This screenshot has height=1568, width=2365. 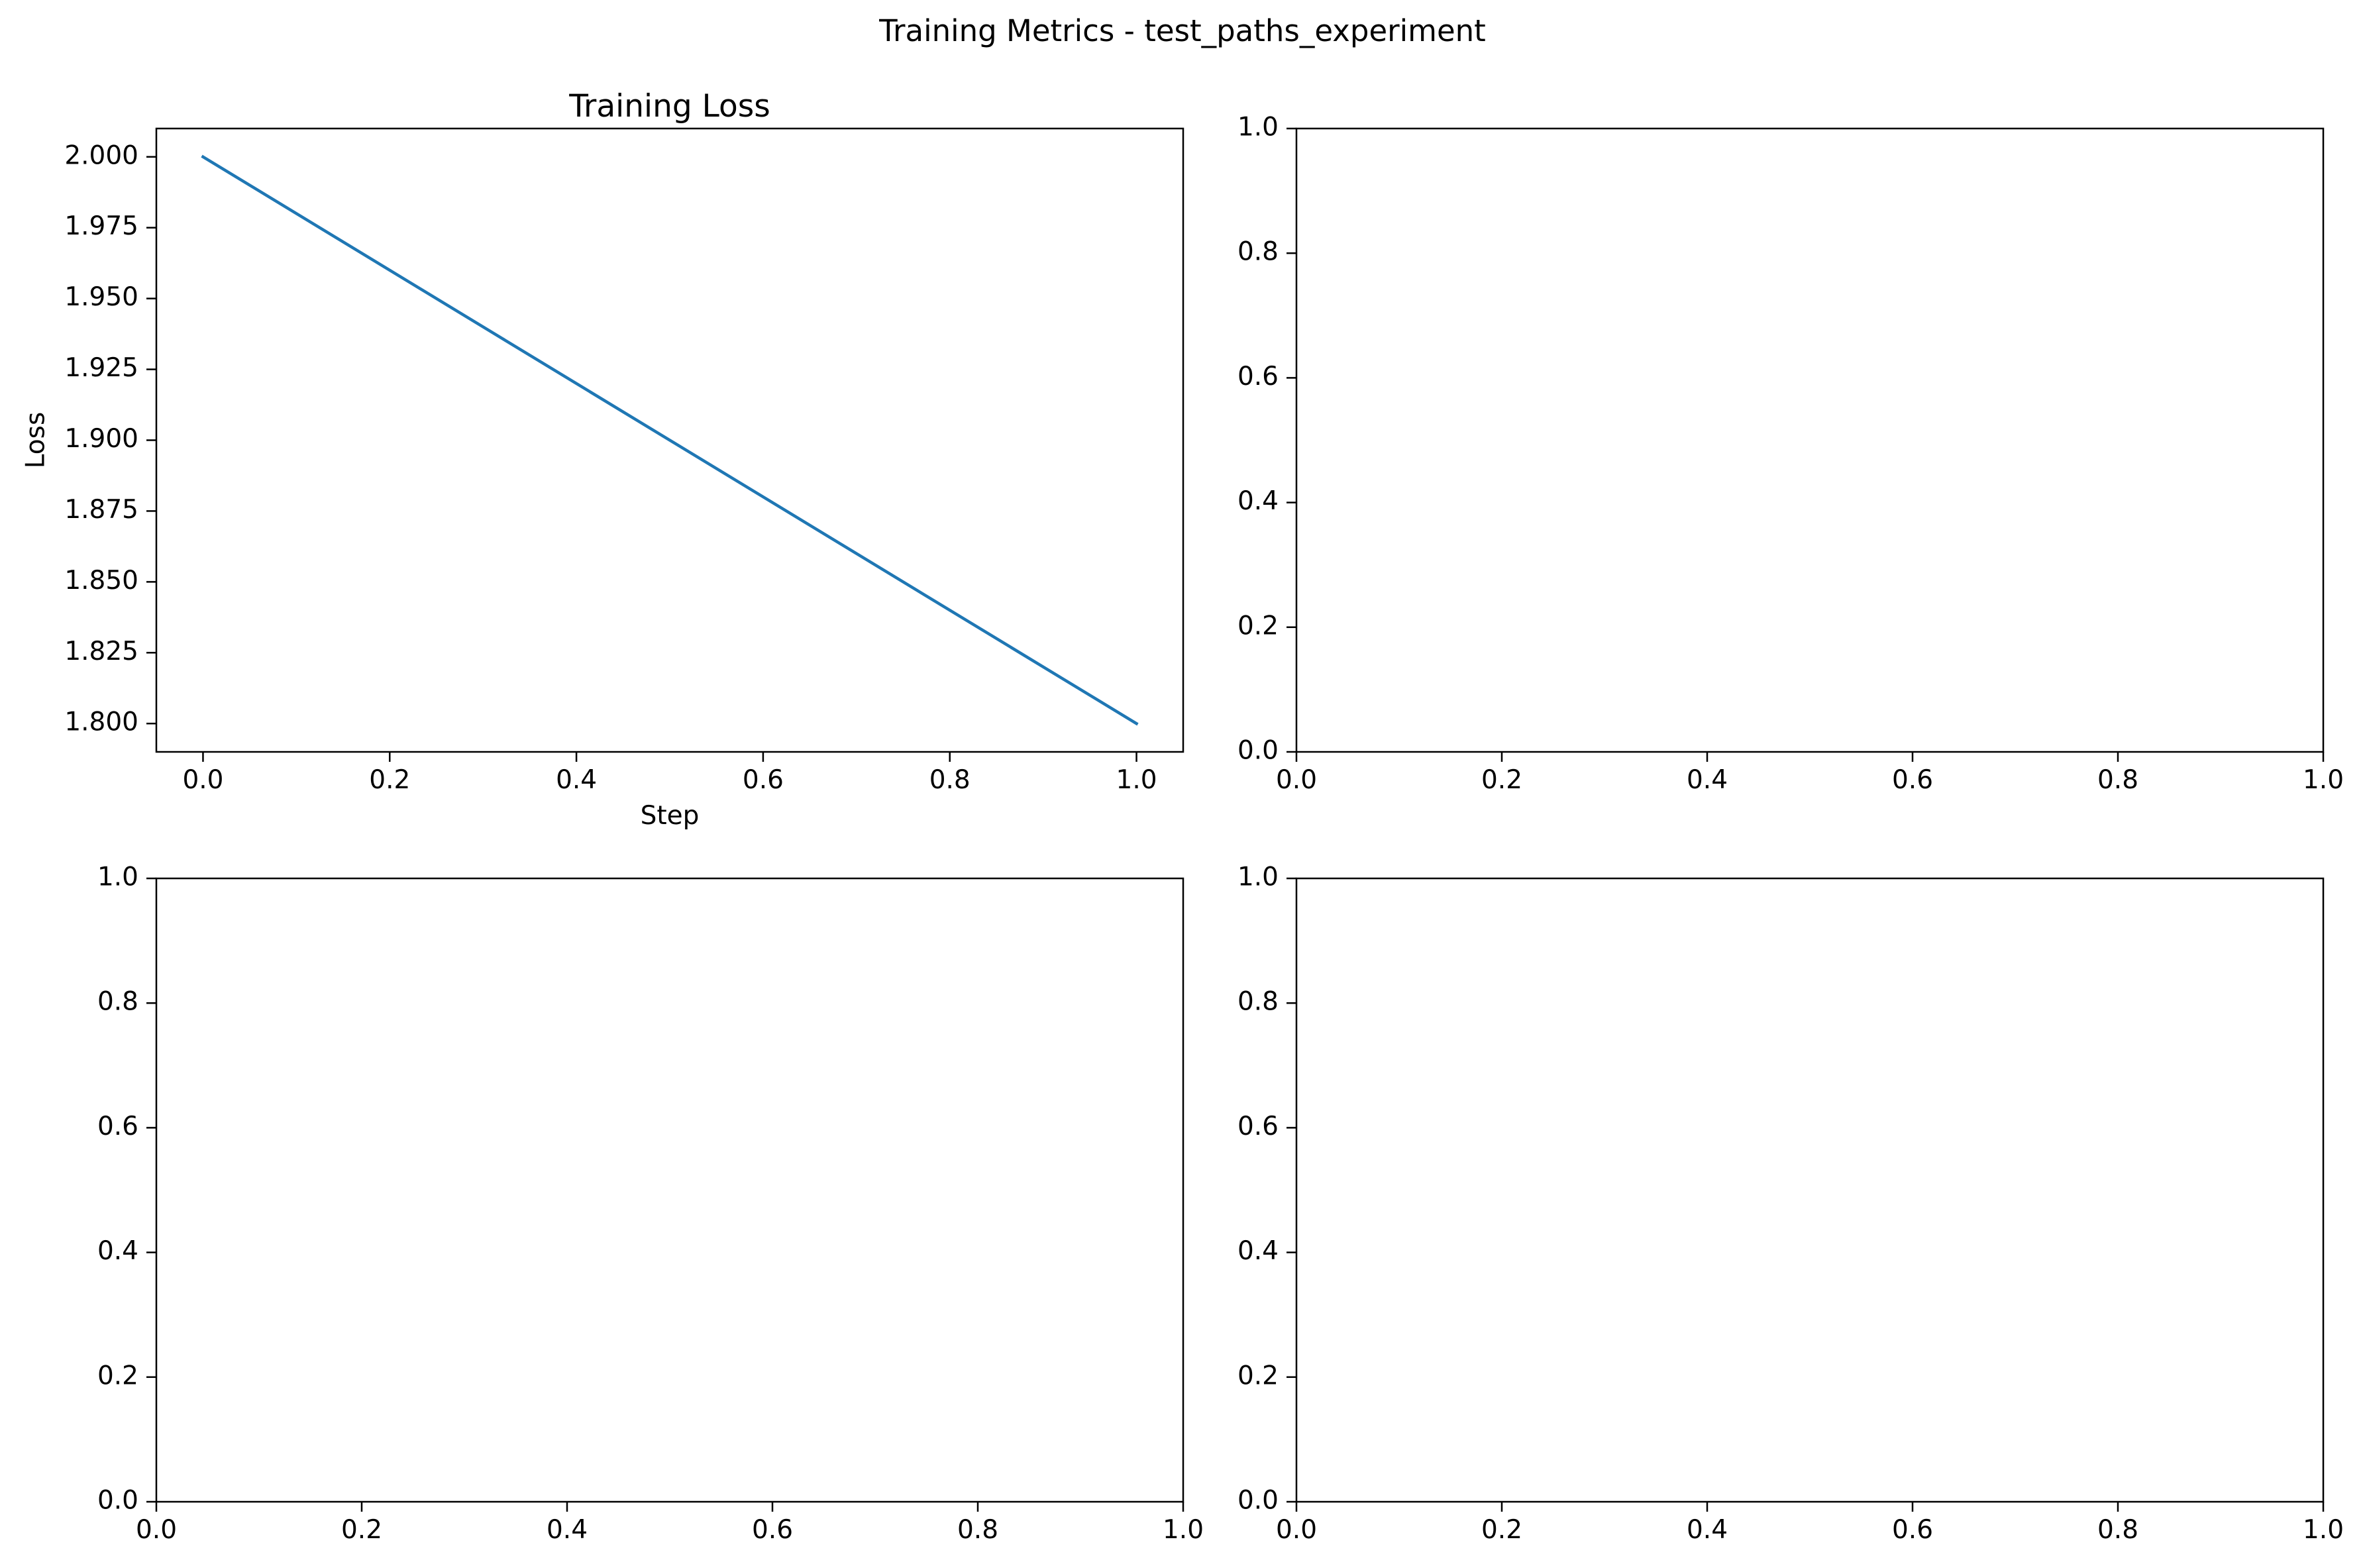 I want to click on y-tick-label: 1.900, so click(x=101, y=439).